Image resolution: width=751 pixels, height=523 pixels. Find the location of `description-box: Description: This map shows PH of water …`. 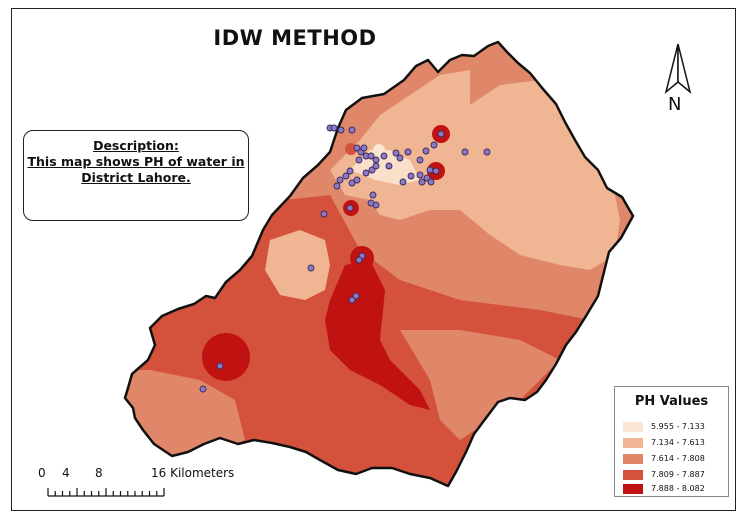

description-box: Description: This map shows PH of water … is located at coordinates (136, 175).